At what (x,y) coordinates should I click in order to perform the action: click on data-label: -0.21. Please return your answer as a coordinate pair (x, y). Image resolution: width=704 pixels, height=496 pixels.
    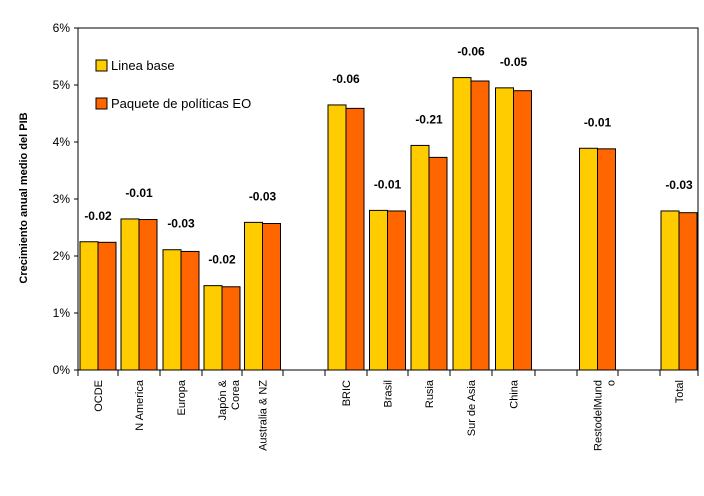
    Looking at the image, I should click on (429, 119).